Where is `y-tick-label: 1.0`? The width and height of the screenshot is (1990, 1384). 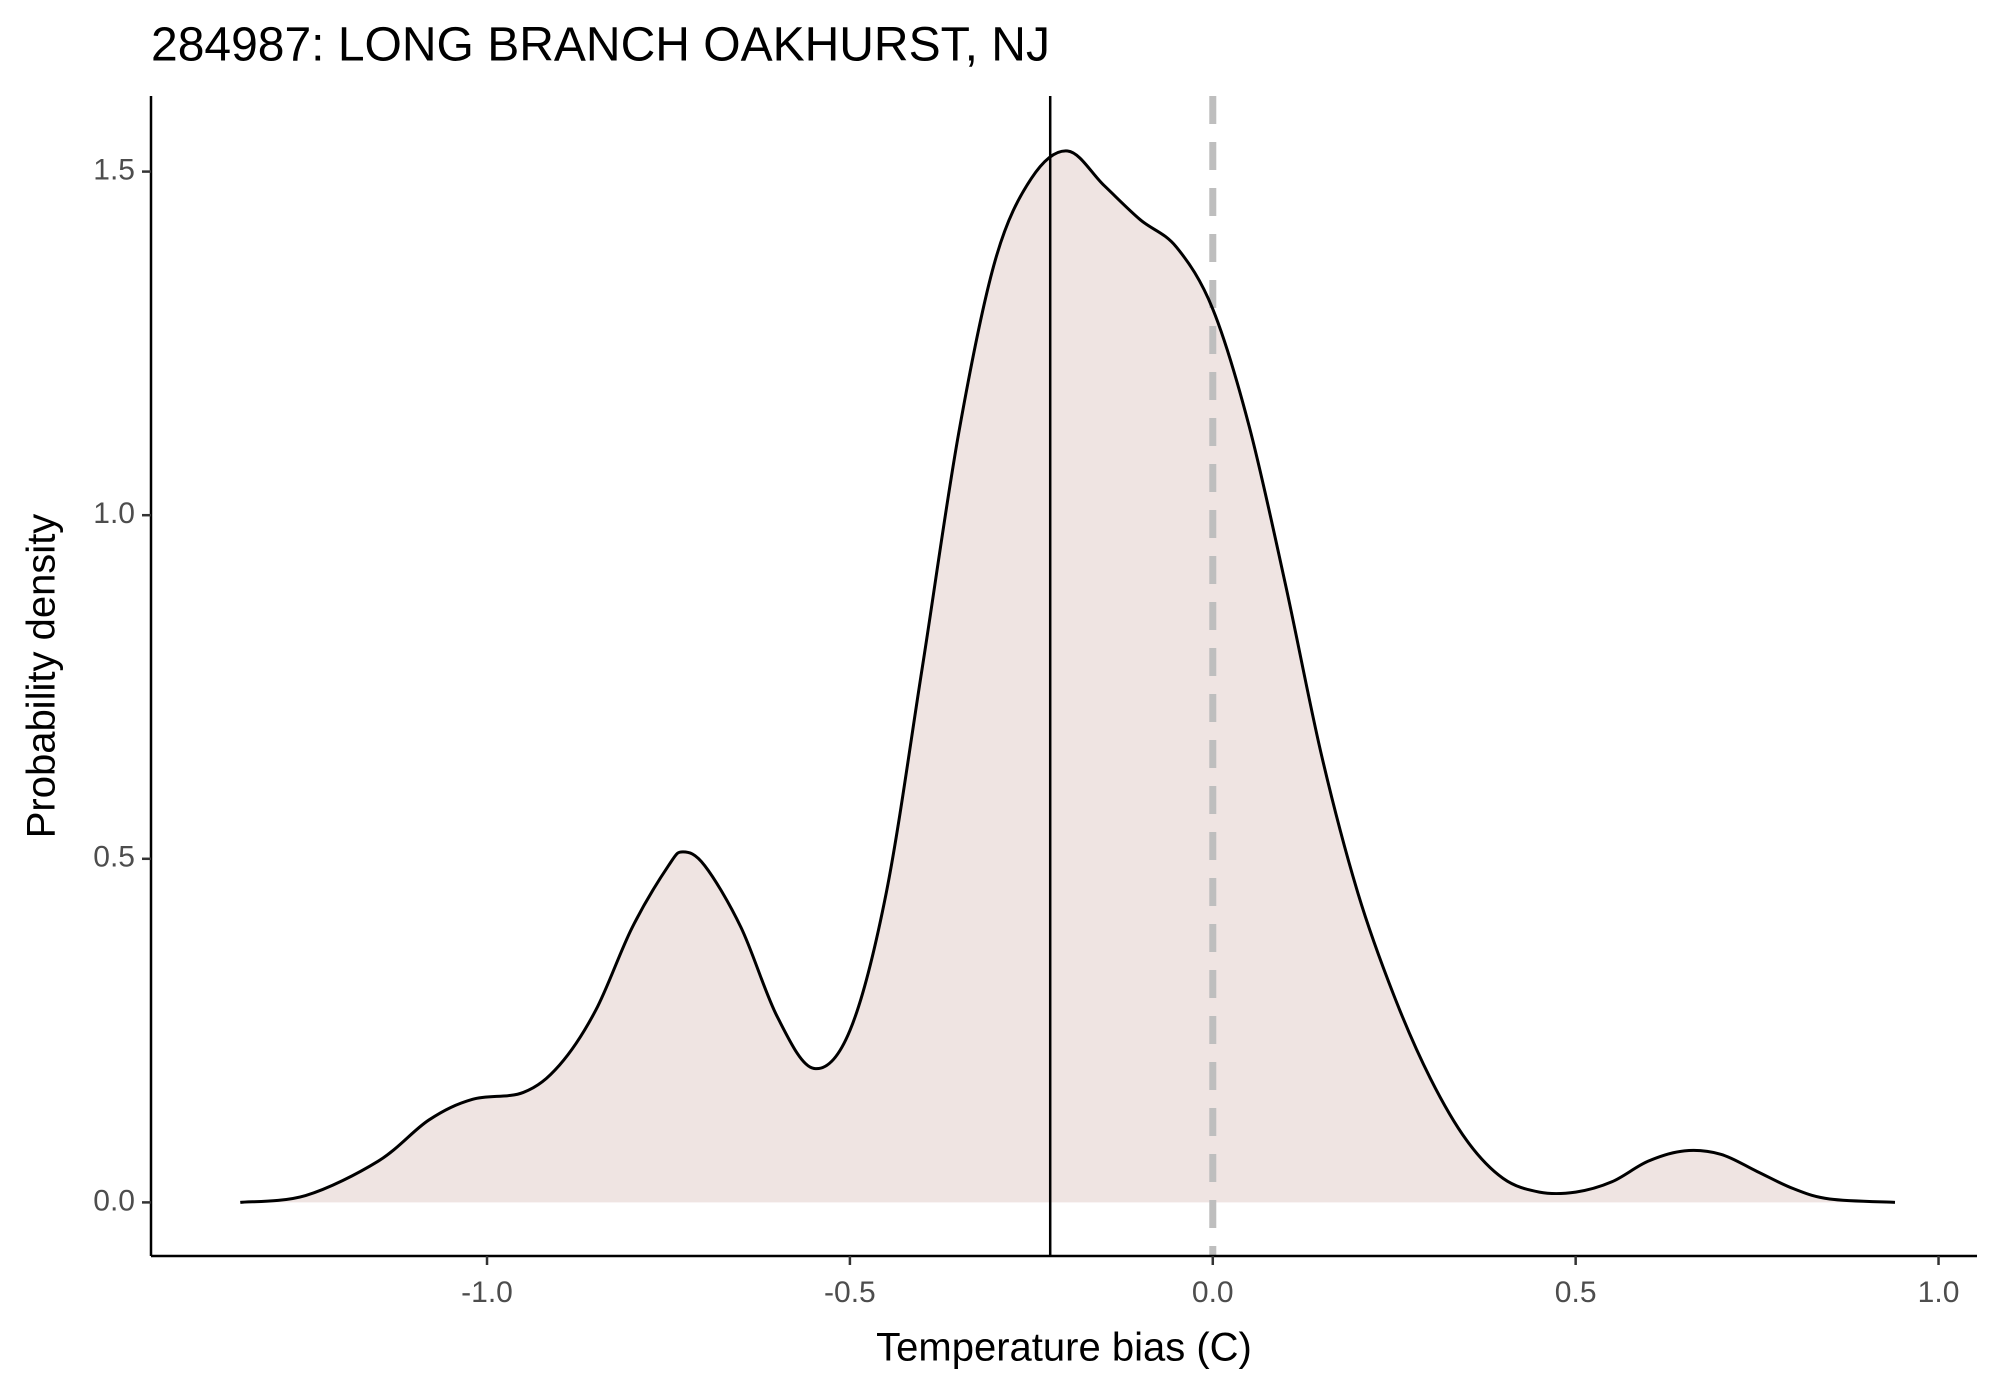
y-tick-label: 1.0 is located at coordinates (114, 513).